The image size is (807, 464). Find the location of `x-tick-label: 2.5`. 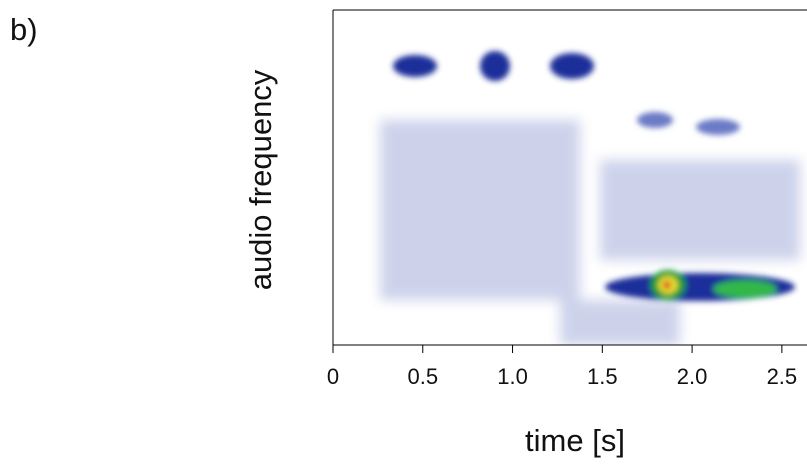

x-tick-label: 2.5 is located at coordinates (782, 376).